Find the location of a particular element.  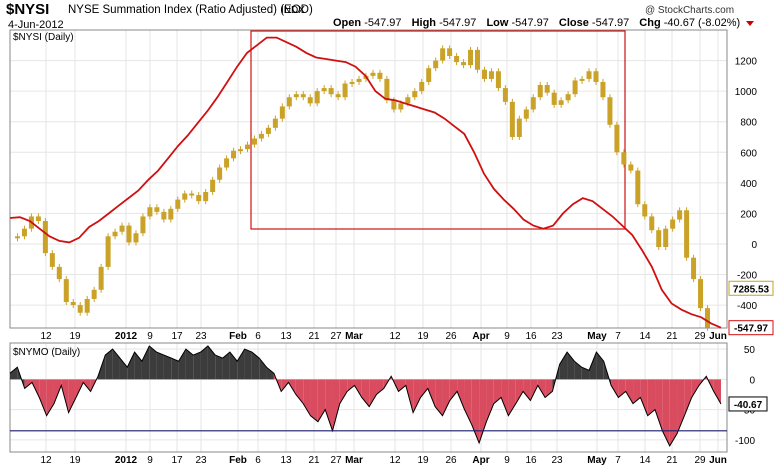

y-tick-label: 800 is located at coordinates (748, 123).